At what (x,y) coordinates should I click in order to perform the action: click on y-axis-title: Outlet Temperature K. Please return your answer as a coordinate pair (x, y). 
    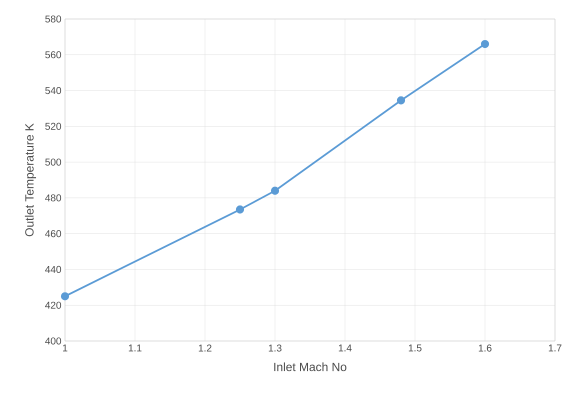
    Looking at the image, I should click on (30, 179).